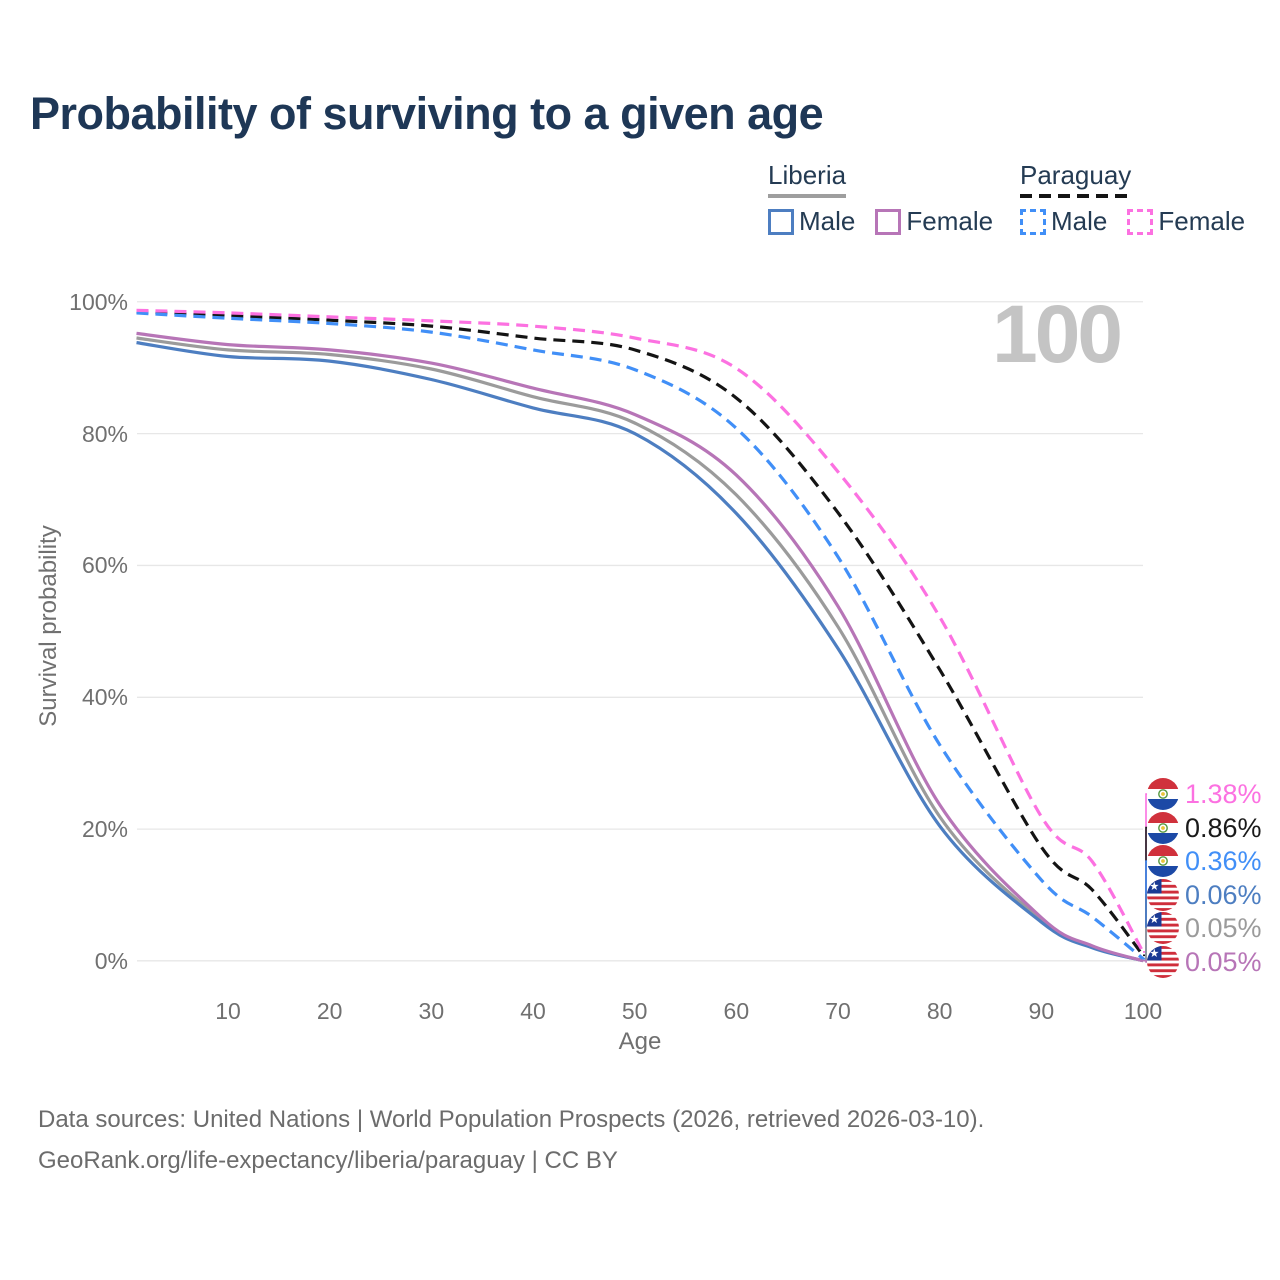 The height and width of the screenshot is (1280, 1280). Describe the element at coordinates (1033, 221) in the screenshot. I see `paraguay-male-swatch` at that location.